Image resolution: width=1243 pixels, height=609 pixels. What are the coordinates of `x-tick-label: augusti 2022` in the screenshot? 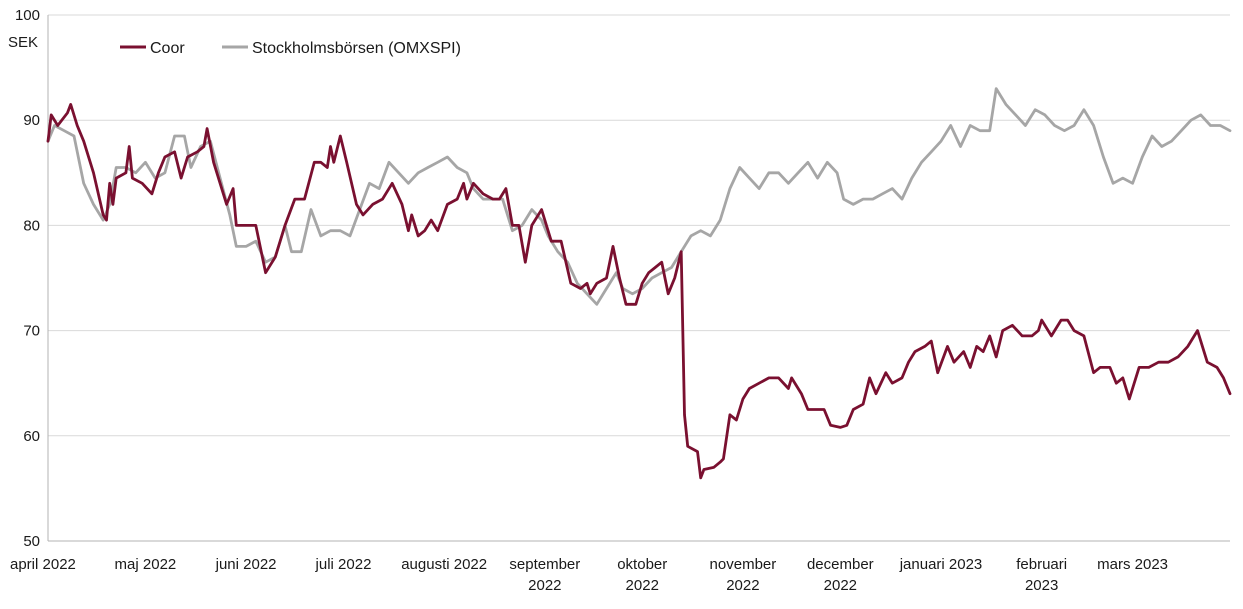 It's located at (444, 564).